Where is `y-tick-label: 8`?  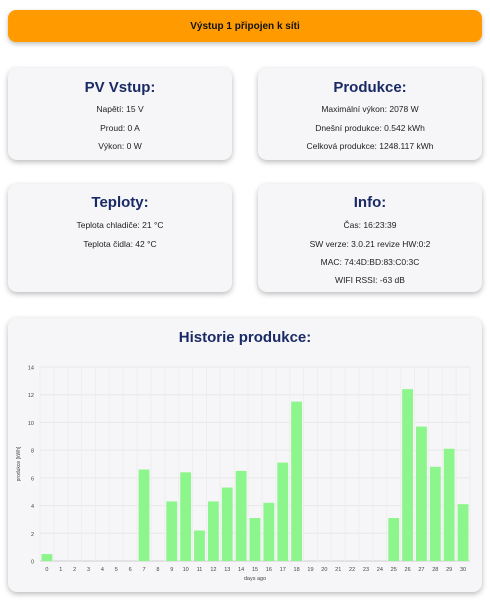
y-tick-label: 8 is located at coordinates (32, 452).